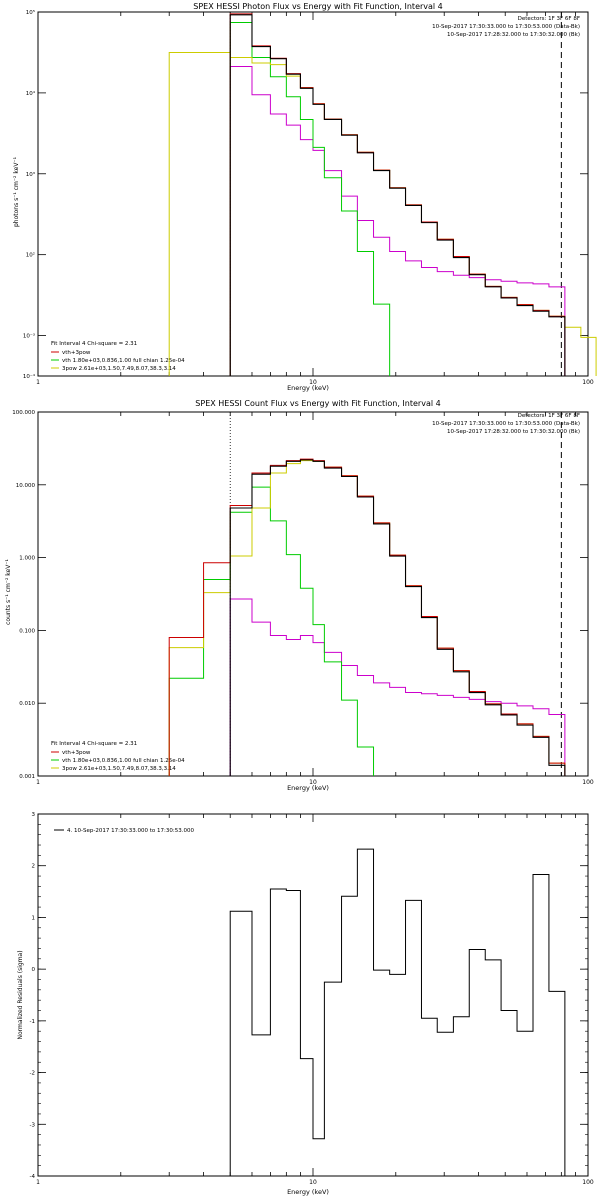  I want to click on p1-ylabel: photons s⁻¹ cm⁻² keV⁻¹, so click(16, 191).